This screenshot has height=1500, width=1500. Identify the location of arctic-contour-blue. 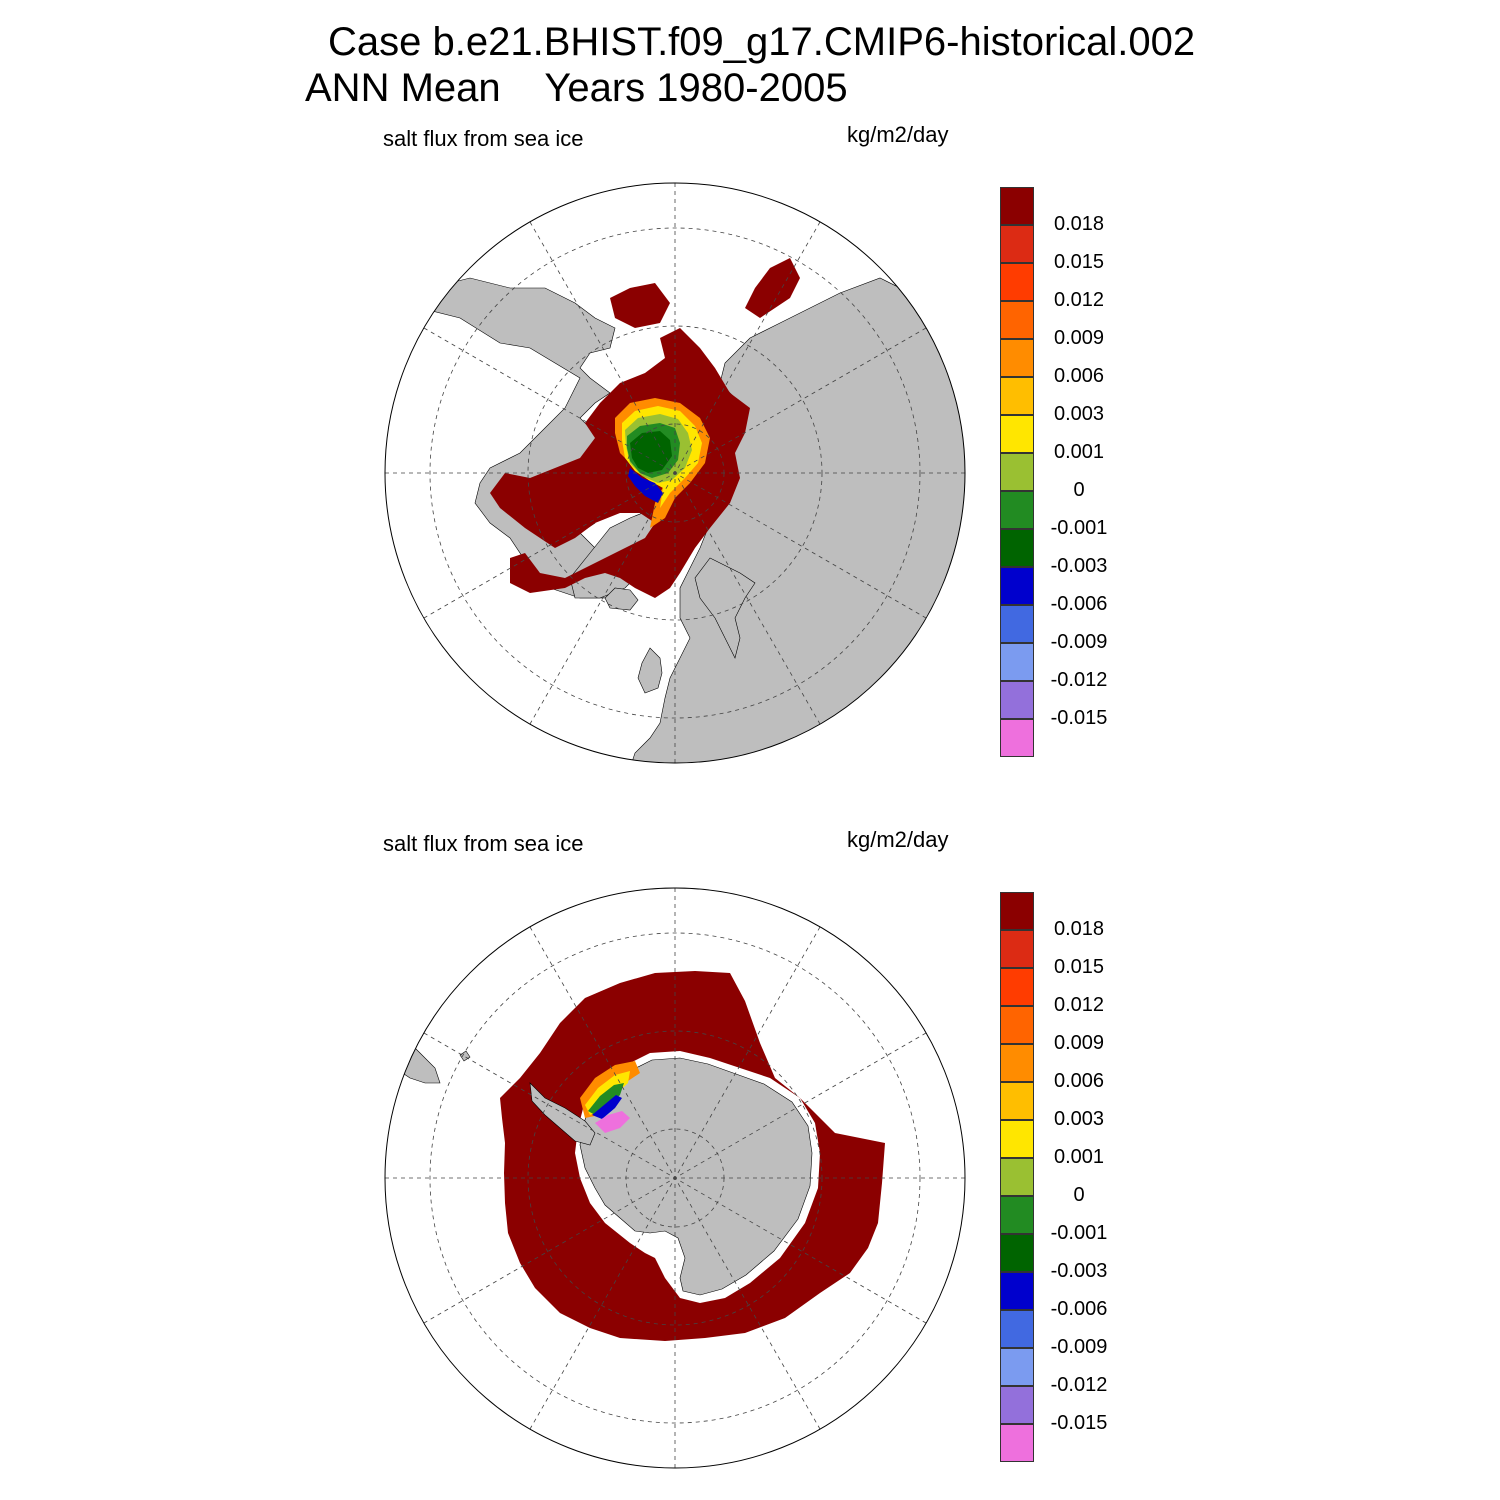
(645, 485).